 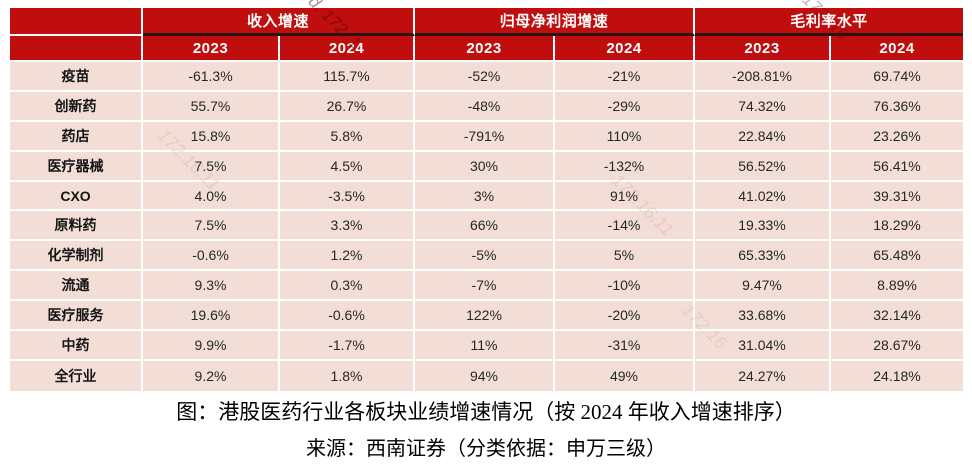 What do you see at coordinates (485, 136) in the screenshot?
I see `data-cell: -791%` at bounding box center [485, 136].